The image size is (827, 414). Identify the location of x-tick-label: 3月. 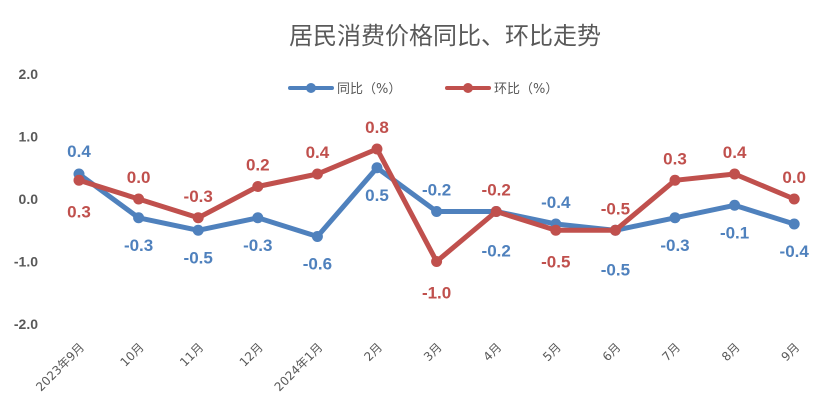
(433, 352).